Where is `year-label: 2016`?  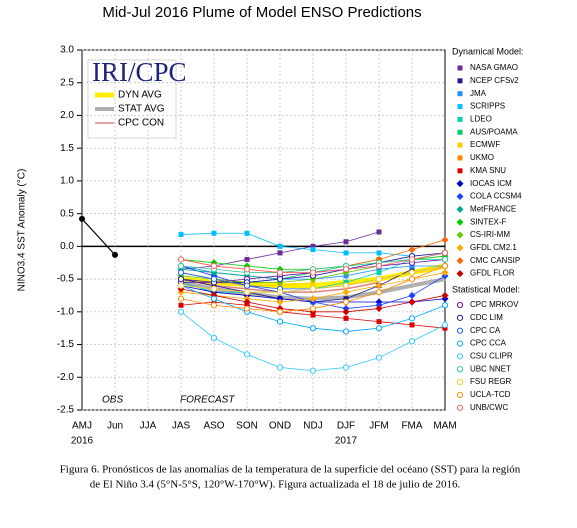
year-label: 2016 is located at coordinates (82, 441).